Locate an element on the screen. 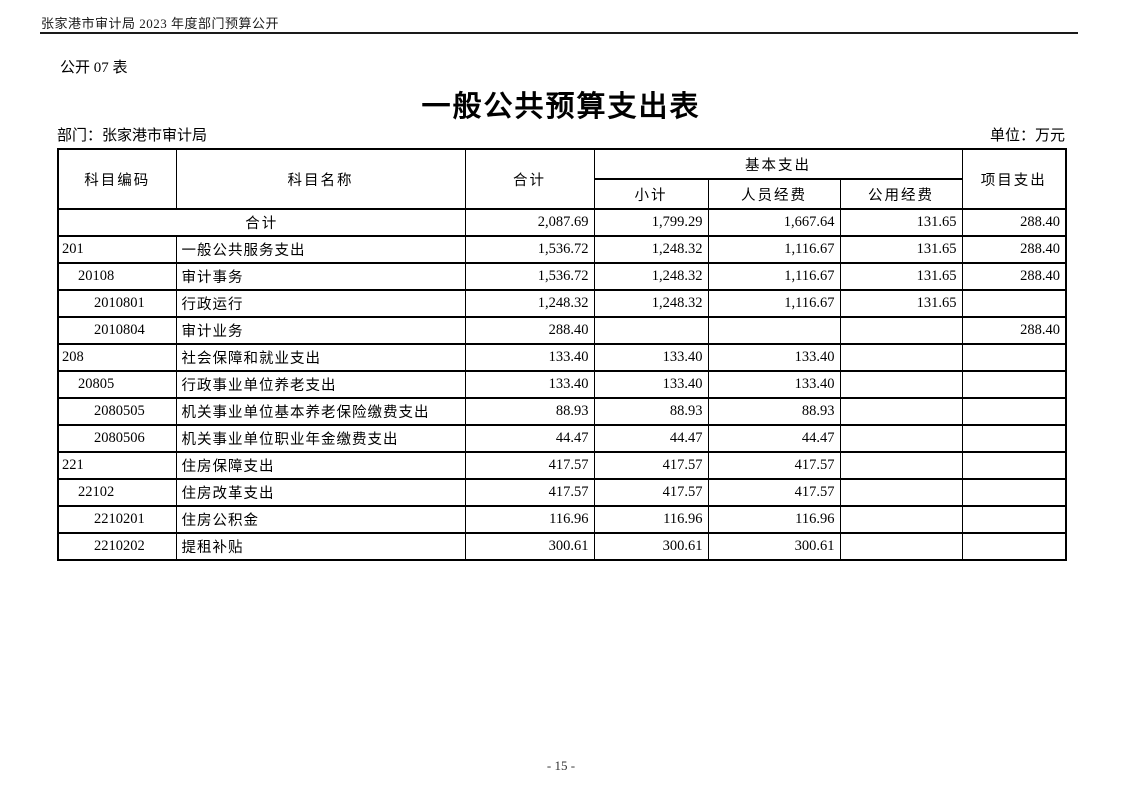 This screenshot has height=793, width=1122. subject-code-cell: 2080505 is located at coordinates (117, 411).